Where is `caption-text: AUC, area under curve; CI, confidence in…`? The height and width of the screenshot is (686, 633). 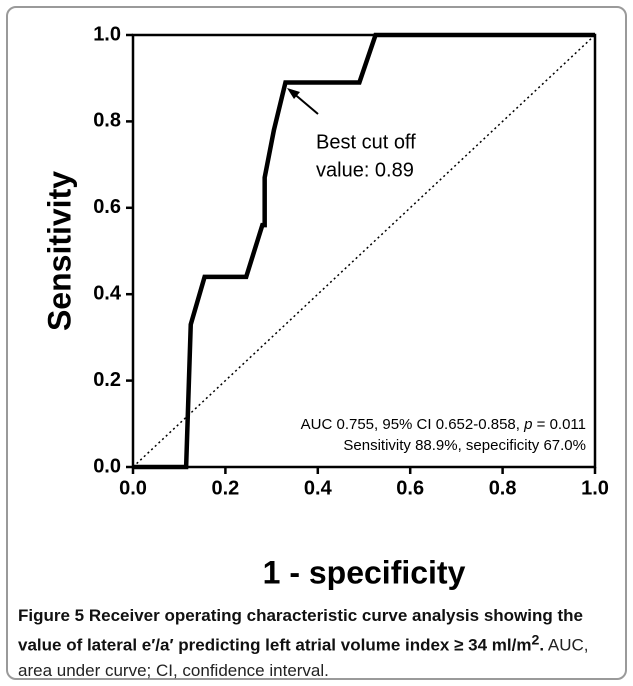
caption-text: AUC, area under curve; CI, confidence in… is located at coordinates (303, 657).